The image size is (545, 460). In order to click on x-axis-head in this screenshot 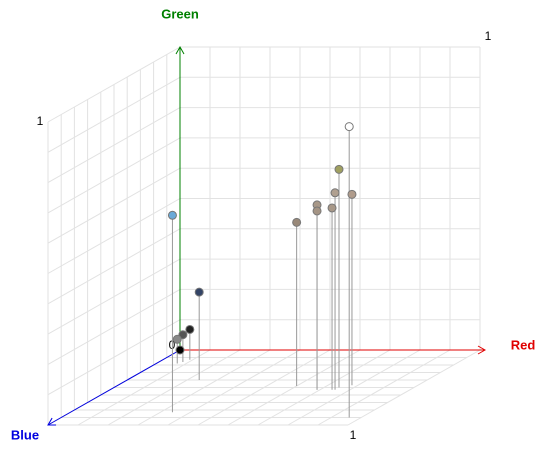, I will do `click(482, 350)`.